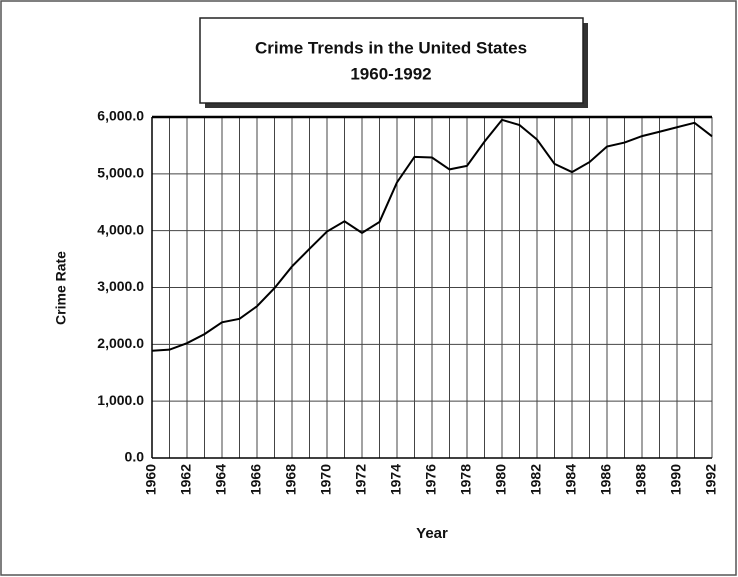 This screenshot has height=577, width=738. Describe the element at coordinates (676, 479) in the screenshot. I see `x-tick-label: 1990` at that location.